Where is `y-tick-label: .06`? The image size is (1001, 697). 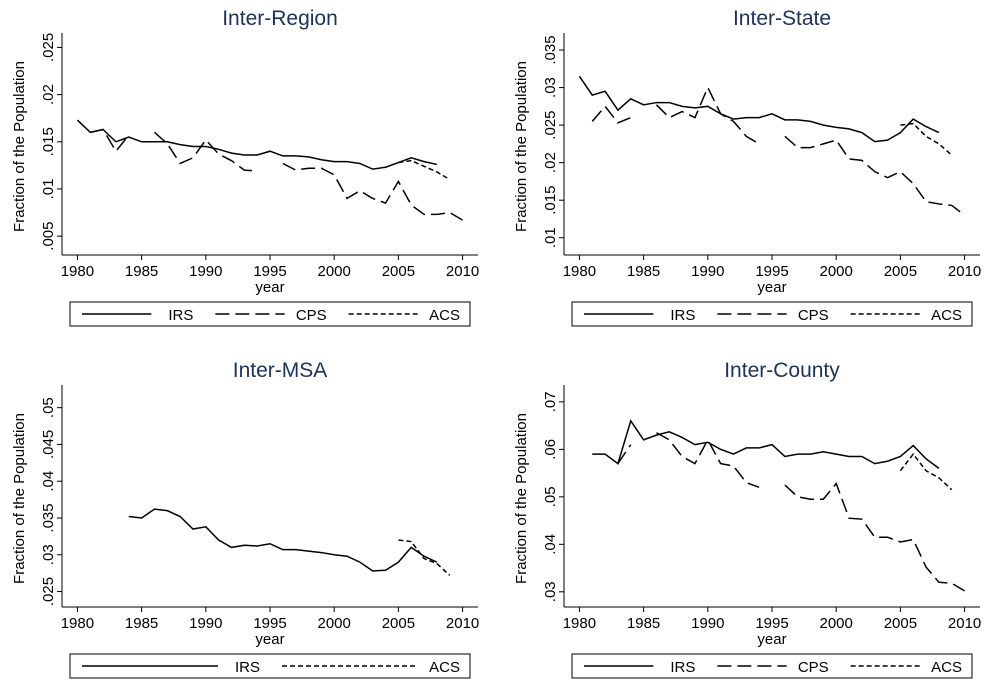
y-tick-label: .06 is located at coordinates (550, 449).